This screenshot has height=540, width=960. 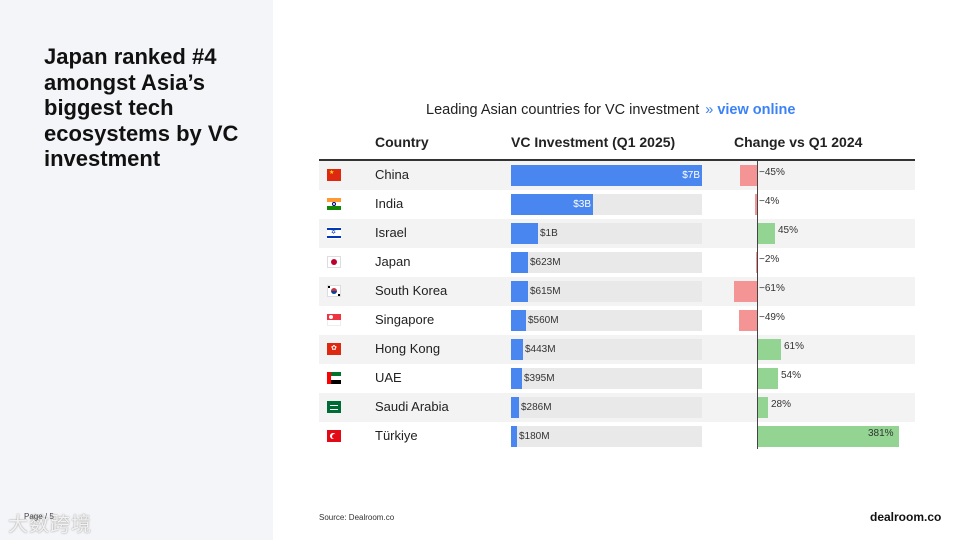 What do you see at coordinates (391, 232) in the screenshot?
I see `country-name: Israel` at bounding box center [391, 232].